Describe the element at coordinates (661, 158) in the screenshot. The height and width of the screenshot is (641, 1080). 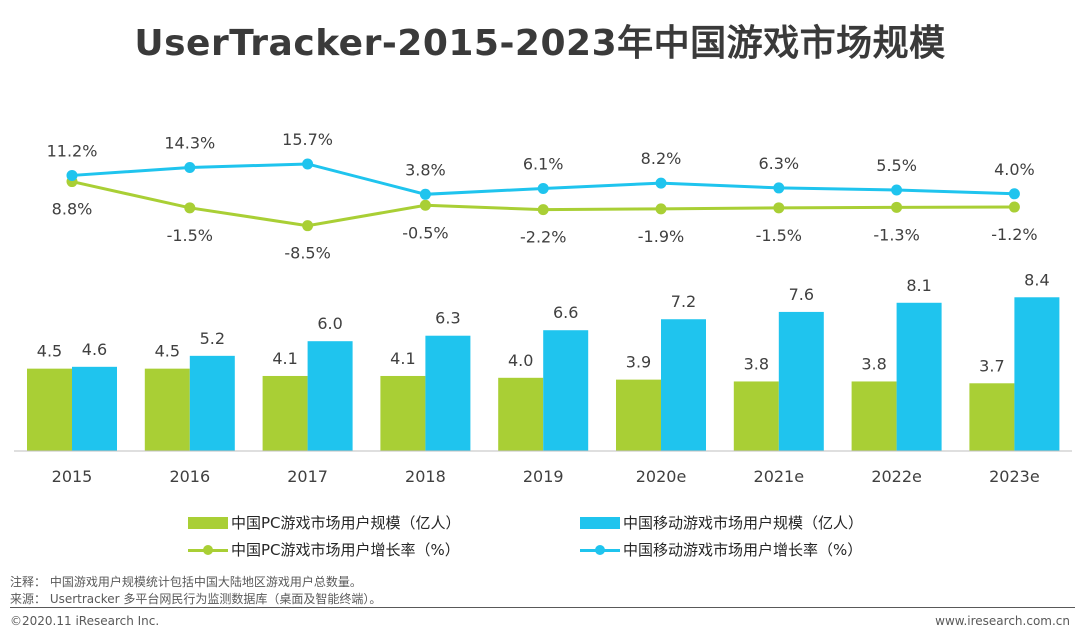
I see `mobile-growth-label-2020e: 8.2%` at that location.